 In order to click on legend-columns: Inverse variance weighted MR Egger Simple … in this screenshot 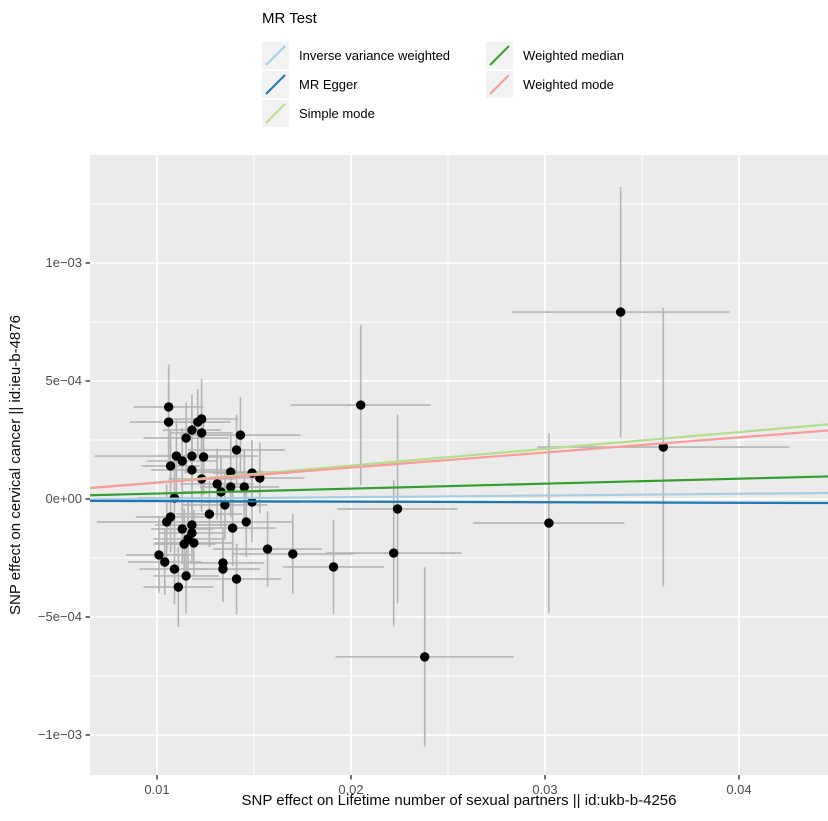, I will do `click(443, 84)`.